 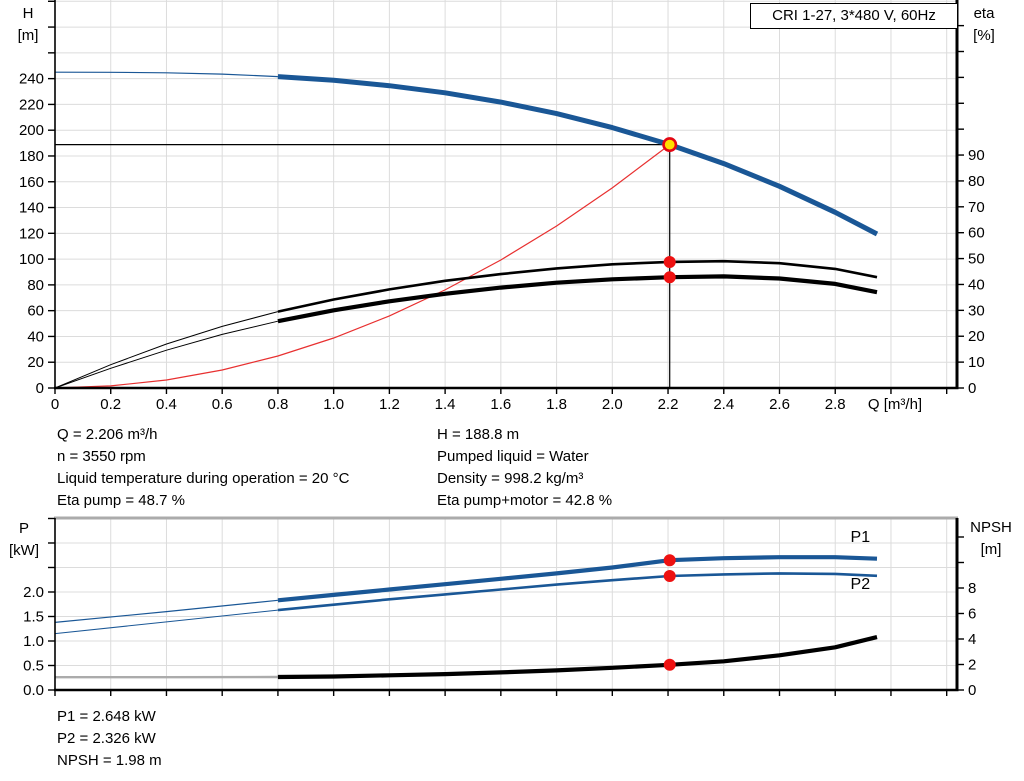 What do you see at coordinates (985, 13) in the screenshot?
I see `svg-text: eta` at bounding box center [985, 13].